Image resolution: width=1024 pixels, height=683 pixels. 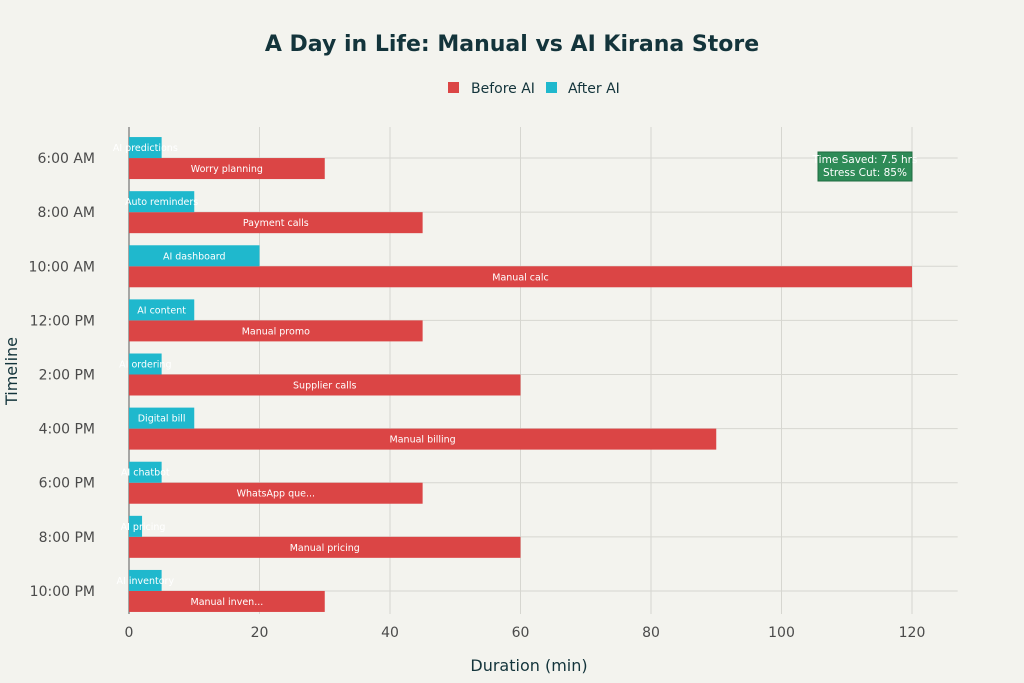 I want to click on bar-after-ai-10-00-am, so click(x=194, y=256).